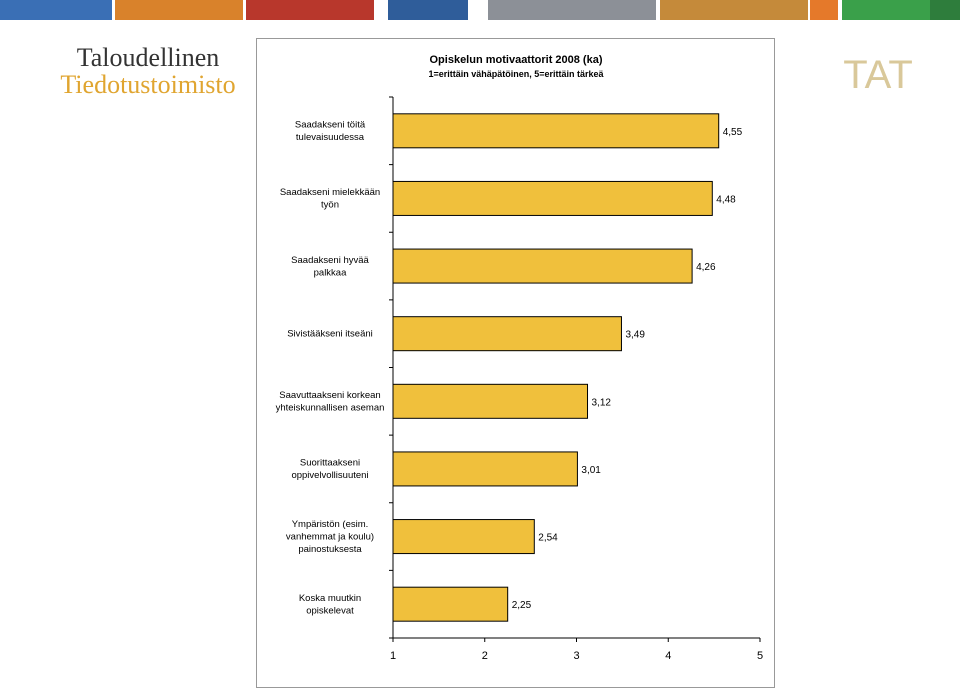 The width and height of the screenshot is (960, 689). What do you see at coordinates (329, 470) in the screenshot?
I see `category-label: Suorittaakseni oppivelvollisuuteni` at bounding box center [329, 470].